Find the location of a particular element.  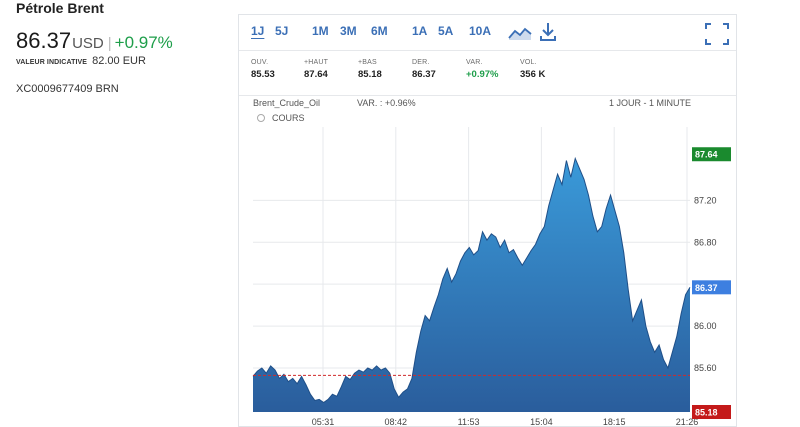

legend-marker-icon is located at coordinates (261, 118).